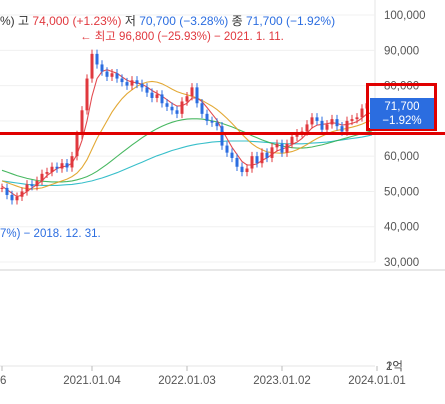 This screenshot has height=404, width=445. What do you see at coordinates (7, 21) in the screenshot?
I see `ohlc-prefix: %)` at bounding box center [7, 21].